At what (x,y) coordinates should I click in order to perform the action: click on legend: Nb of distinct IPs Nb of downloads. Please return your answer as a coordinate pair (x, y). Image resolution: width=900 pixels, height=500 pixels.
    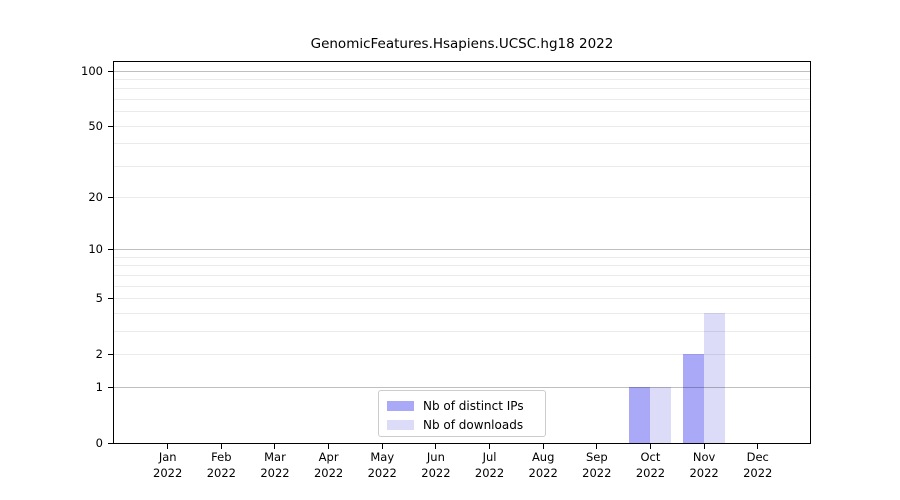
    Looking at the image, I should click on (462, 413).